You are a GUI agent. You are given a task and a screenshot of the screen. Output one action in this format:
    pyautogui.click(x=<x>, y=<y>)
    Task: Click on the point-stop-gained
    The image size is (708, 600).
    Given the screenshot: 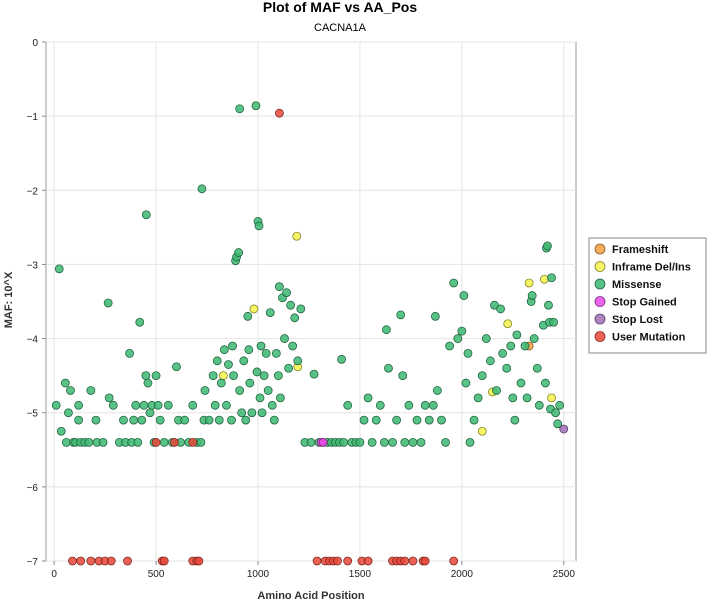 What is the action you would take?
    pyautogui.click(x=323, y=442)
    